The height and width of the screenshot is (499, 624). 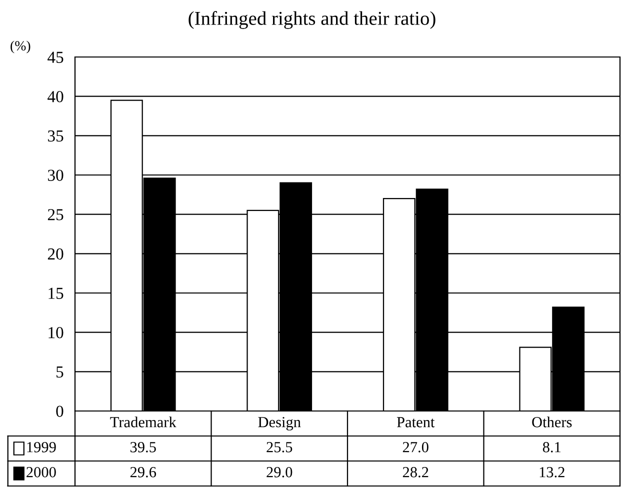 I want to click on data-label: 29.0, so click(x=279, y=472).